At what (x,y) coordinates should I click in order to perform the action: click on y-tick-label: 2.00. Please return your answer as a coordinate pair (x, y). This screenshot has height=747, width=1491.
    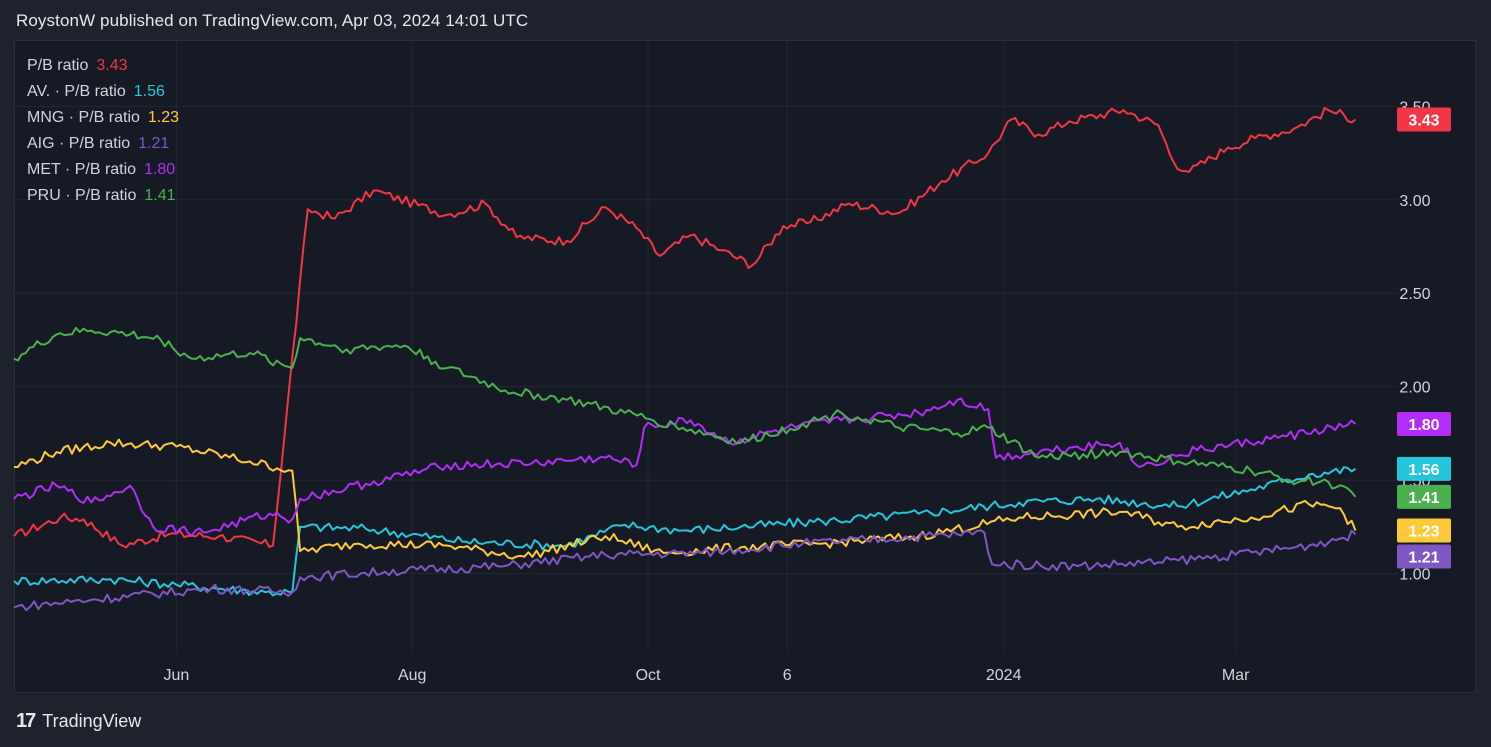
    Looking at the image, I should click on (1414, 388).